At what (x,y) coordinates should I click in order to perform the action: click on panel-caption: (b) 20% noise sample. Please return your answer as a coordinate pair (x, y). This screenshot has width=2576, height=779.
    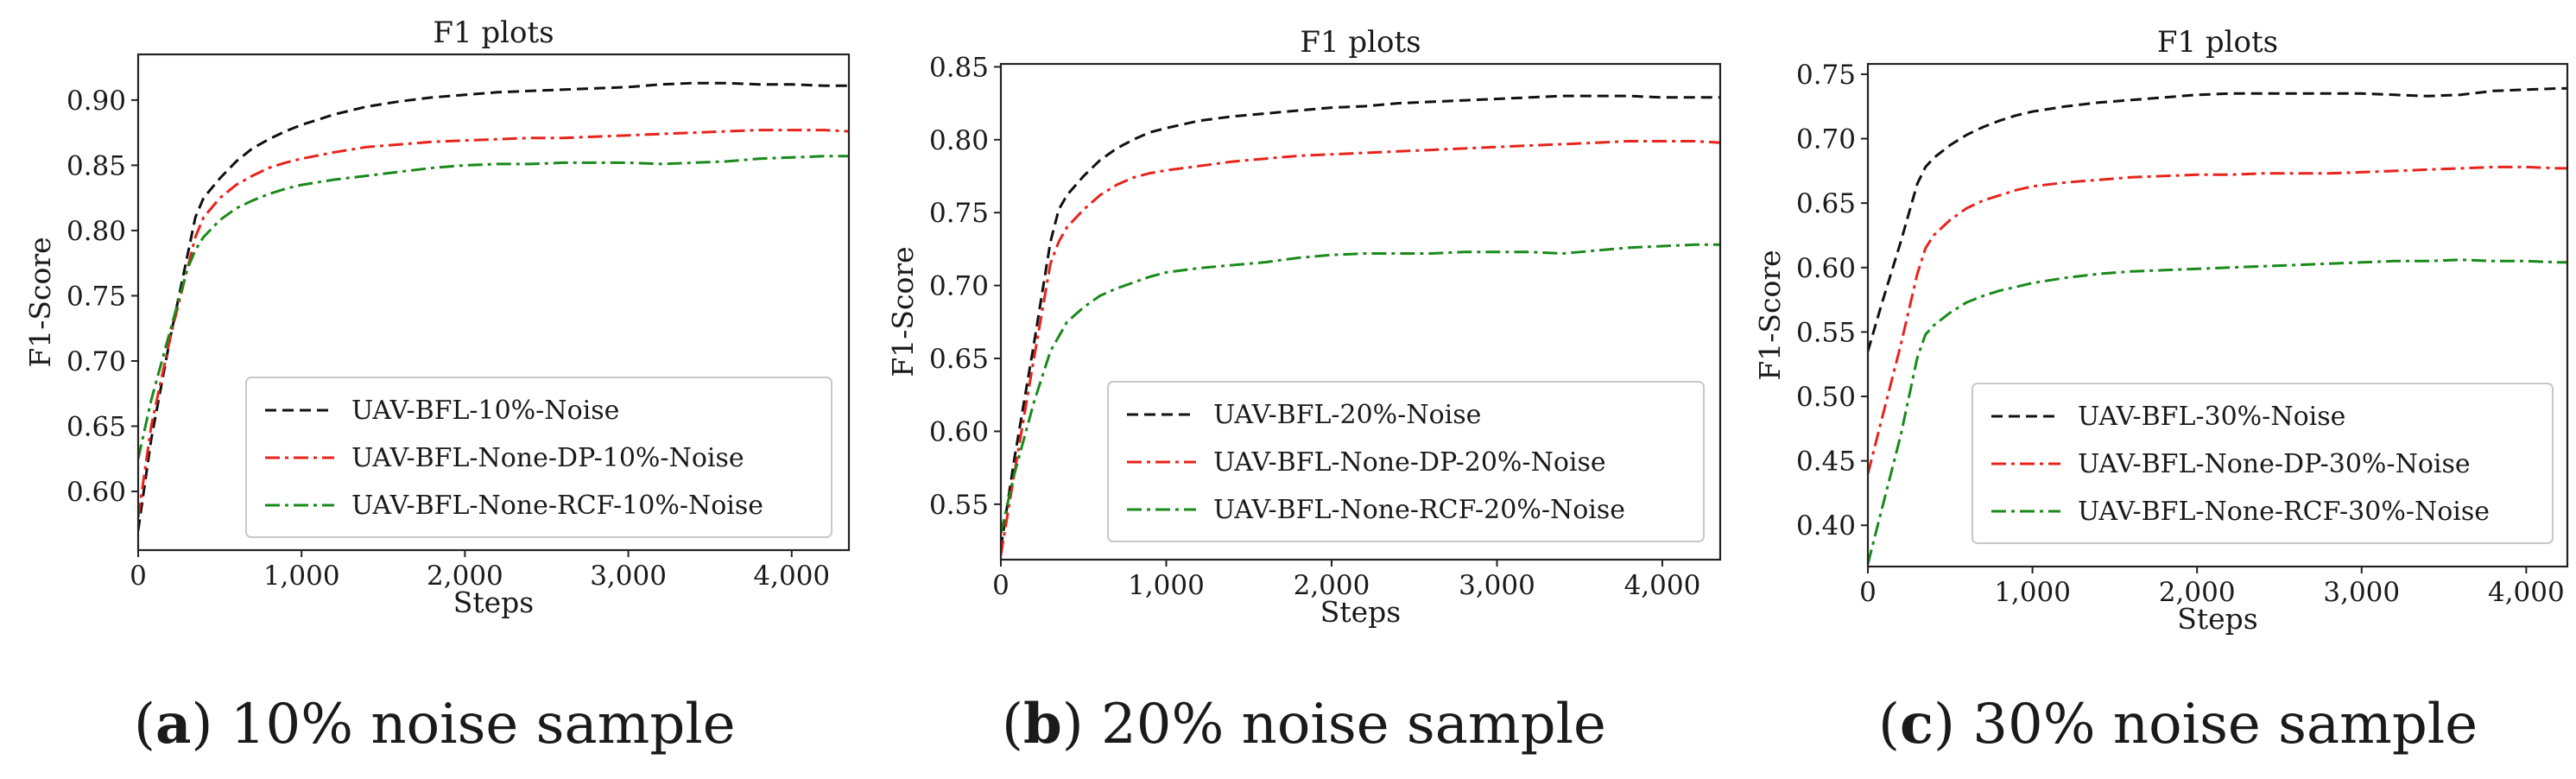
    Looking at the image, I should click on (1304, 724).